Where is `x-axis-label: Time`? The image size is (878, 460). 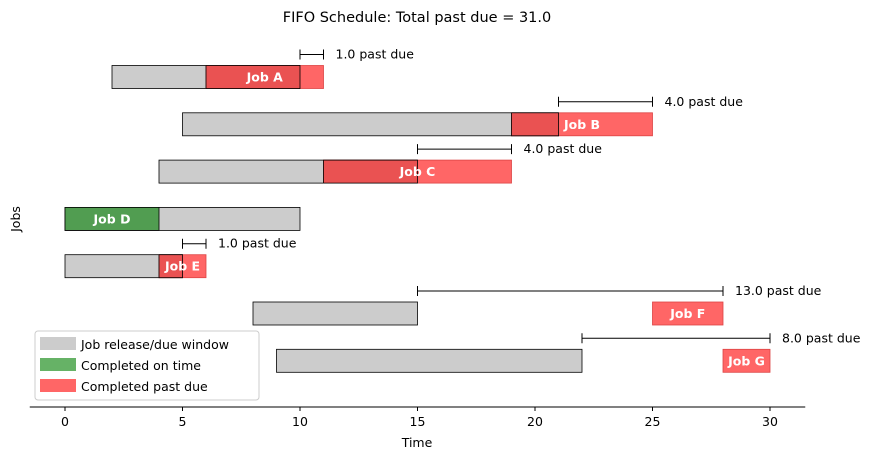
x-axis-label: Time is located at coordinates (417, 442).